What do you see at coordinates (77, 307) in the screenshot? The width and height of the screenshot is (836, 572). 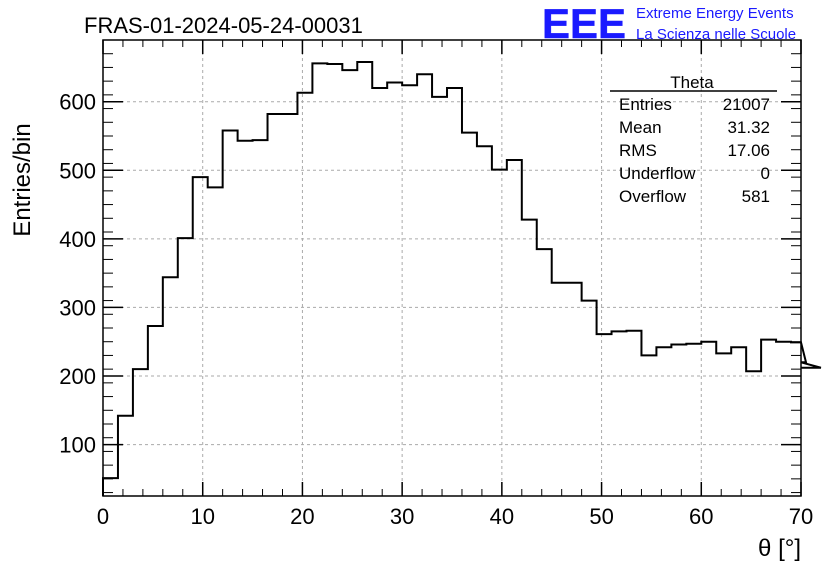 I see `y-tick-label: 300` at bounding box center [77, 307].